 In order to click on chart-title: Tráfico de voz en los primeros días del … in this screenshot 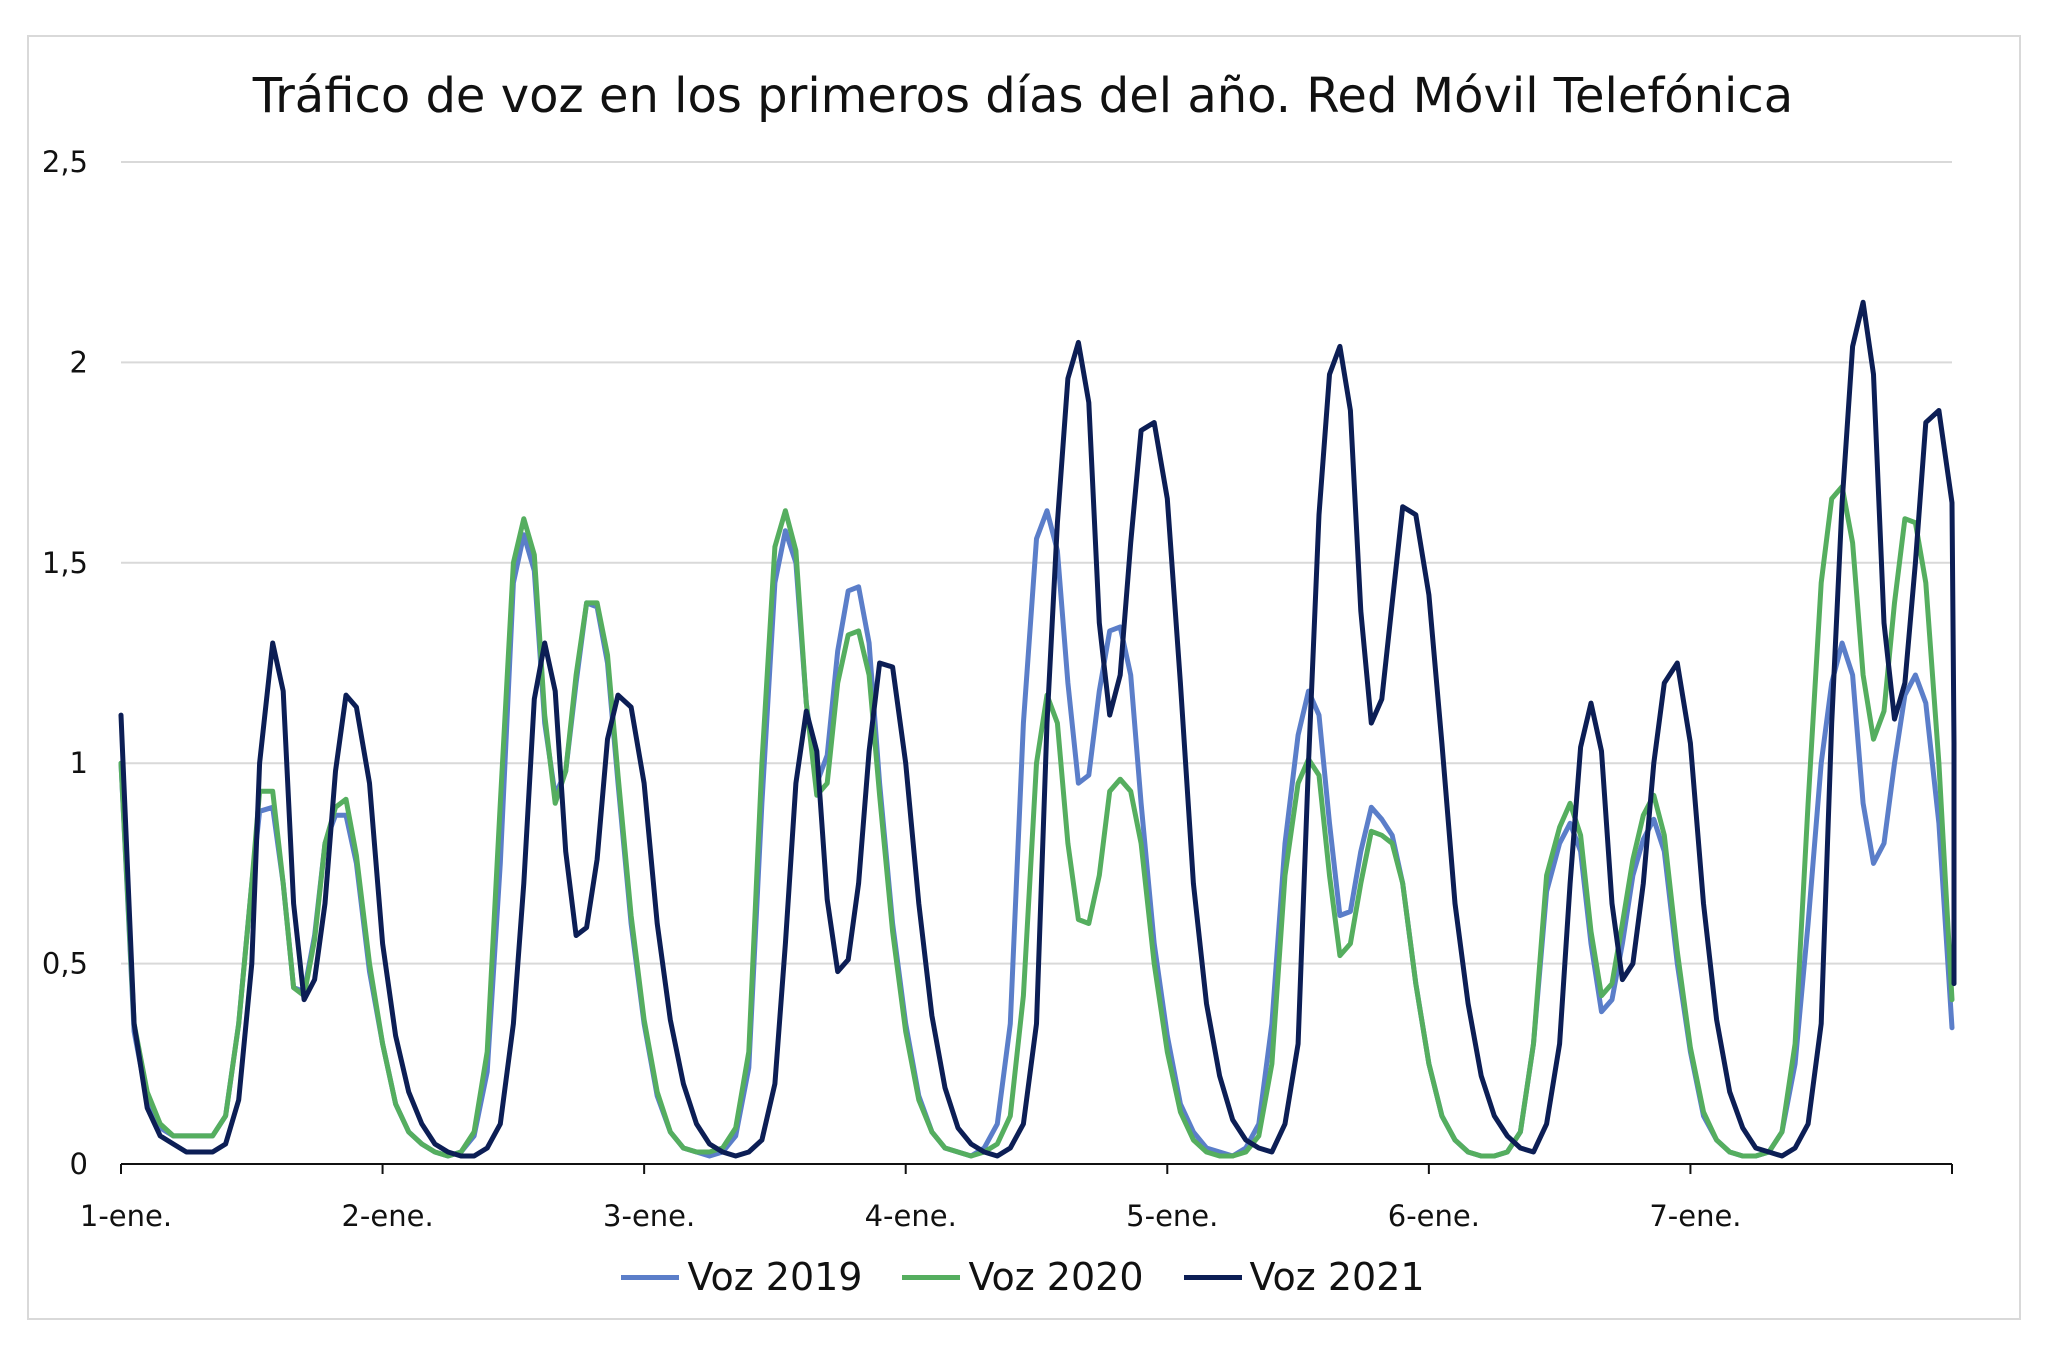, I will do `click(1023, 96)`.